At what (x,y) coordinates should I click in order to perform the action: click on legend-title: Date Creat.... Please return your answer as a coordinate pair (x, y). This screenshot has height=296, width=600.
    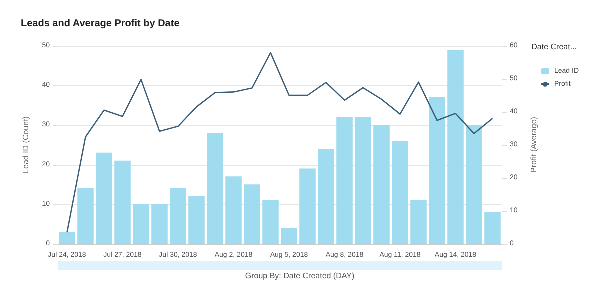
    Looking at the image, I should click on (555, 47).